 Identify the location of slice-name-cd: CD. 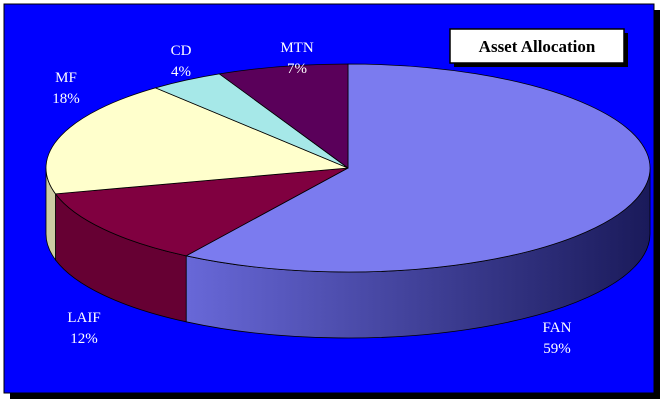
(181, 51).